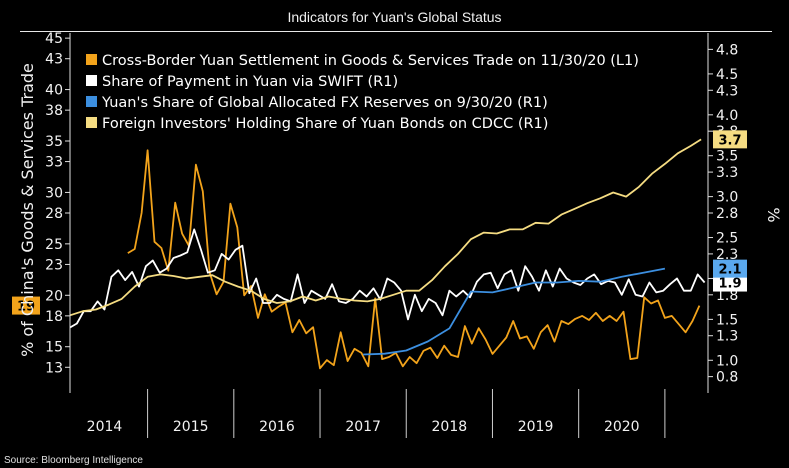 This screenshot has width=789, height=468. I want to click on right-tick-label-9: 3.0, so click(727, 198).